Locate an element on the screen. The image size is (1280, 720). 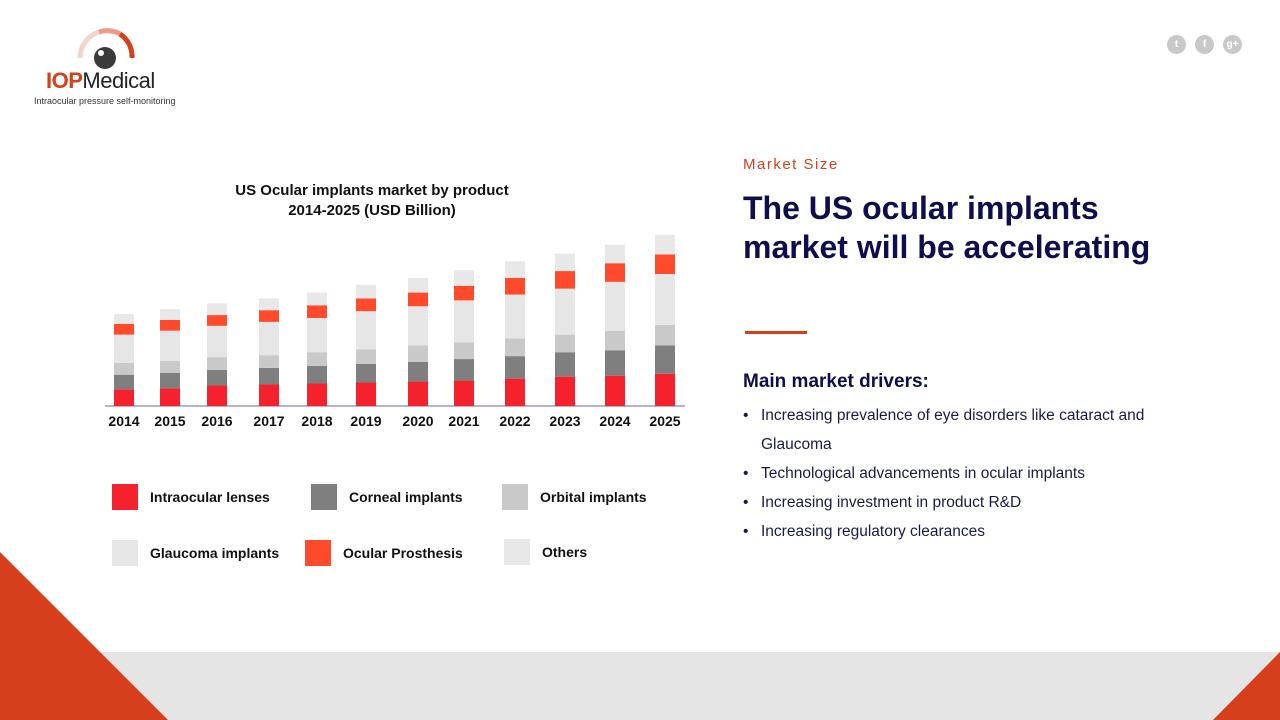
legend-item: Orbital implants is located at coordinates (574, 497).